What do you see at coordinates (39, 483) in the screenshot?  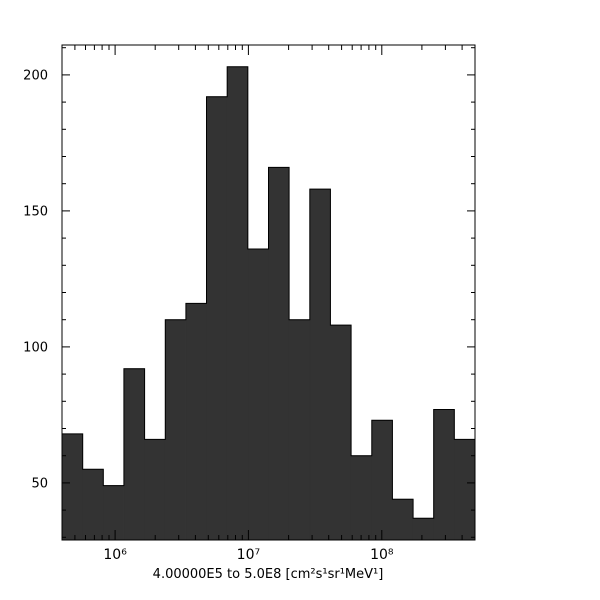 I see `y-tick-label: 50` at bounding box center [39, 483].